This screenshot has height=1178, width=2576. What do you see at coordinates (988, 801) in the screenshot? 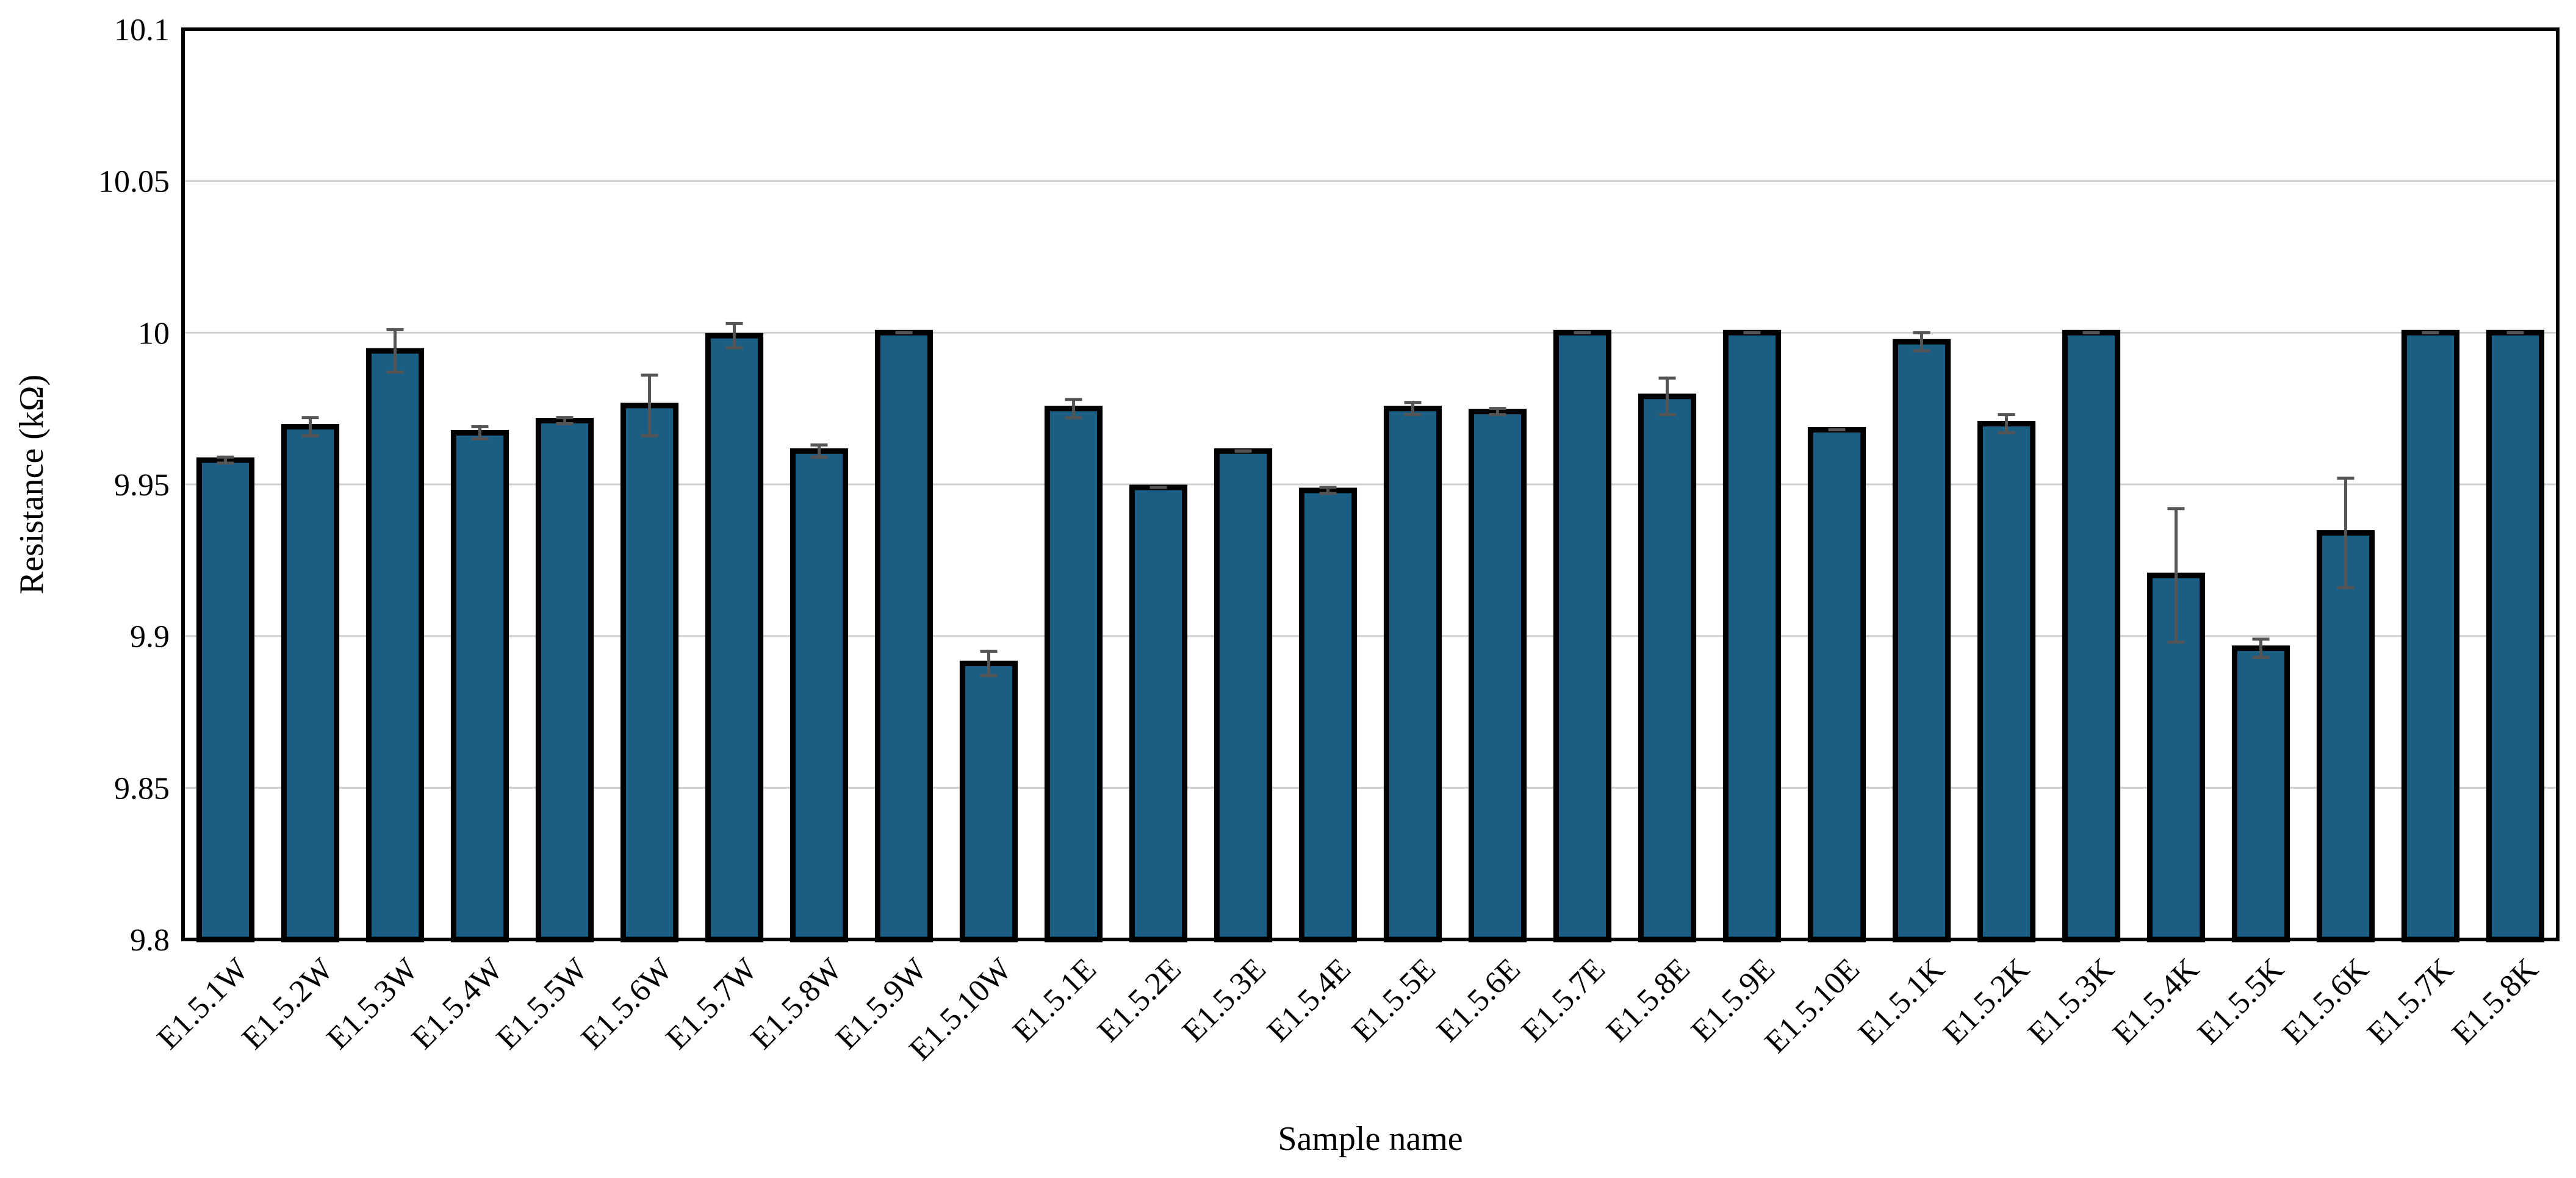
I see `bar-E1.5.10W` at bounding box center [988, 801].